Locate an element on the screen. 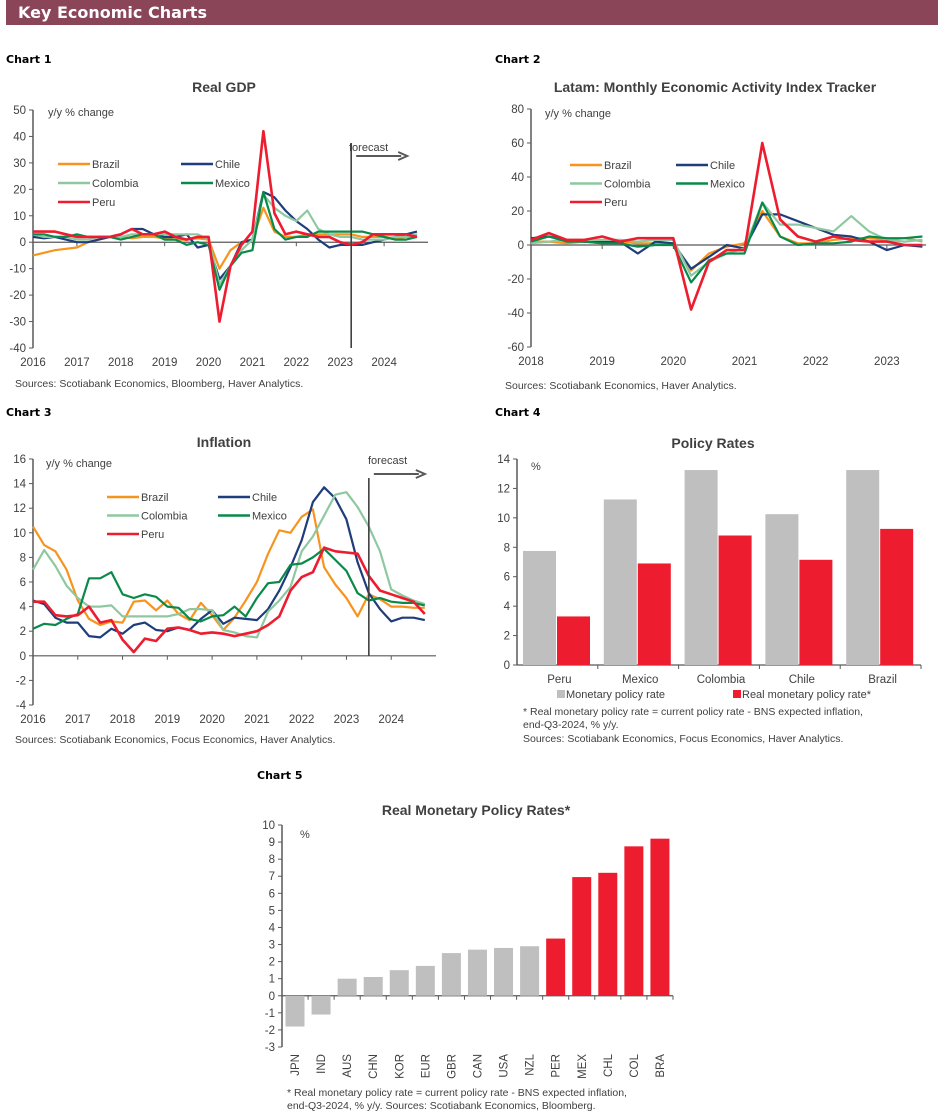  chart-4-label: Chart 4 is located at coordinates (518, 412).